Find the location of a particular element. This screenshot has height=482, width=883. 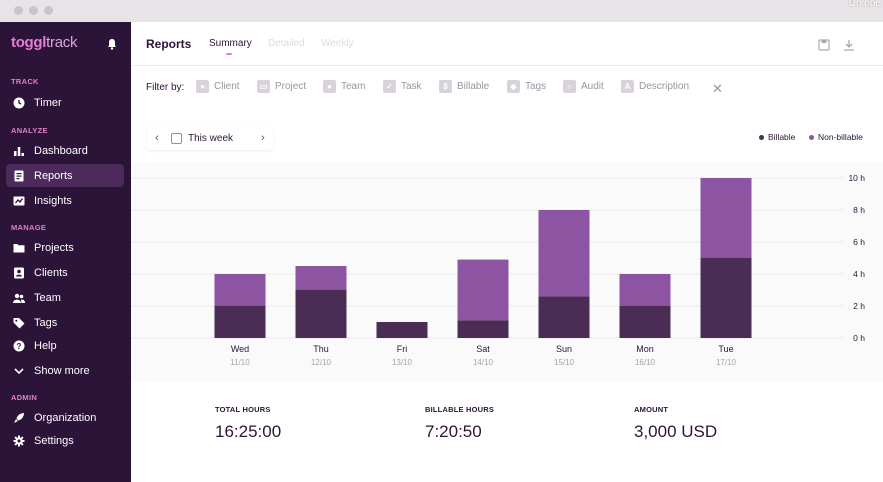

filter-description: A Description is located at coordinates (655, 86).